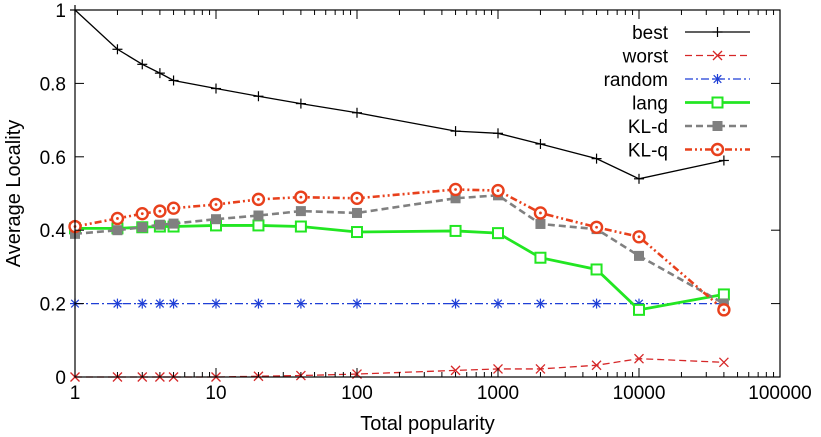  What do you see at coordinates (215, 393) in the screenshot?
I see `x-tick-label: 10` at bounding box center [215, 393].